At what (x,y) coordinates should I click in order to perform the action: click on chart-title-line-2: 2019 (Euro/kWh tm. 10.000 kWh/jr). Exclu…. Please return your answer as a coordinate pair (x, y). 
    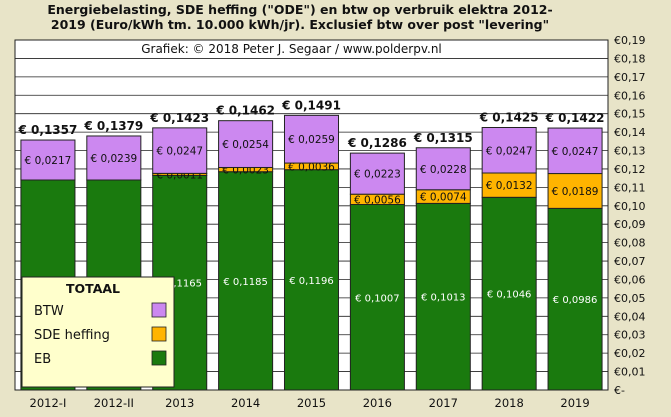
    Looking at the image, I should click on (300, 24).